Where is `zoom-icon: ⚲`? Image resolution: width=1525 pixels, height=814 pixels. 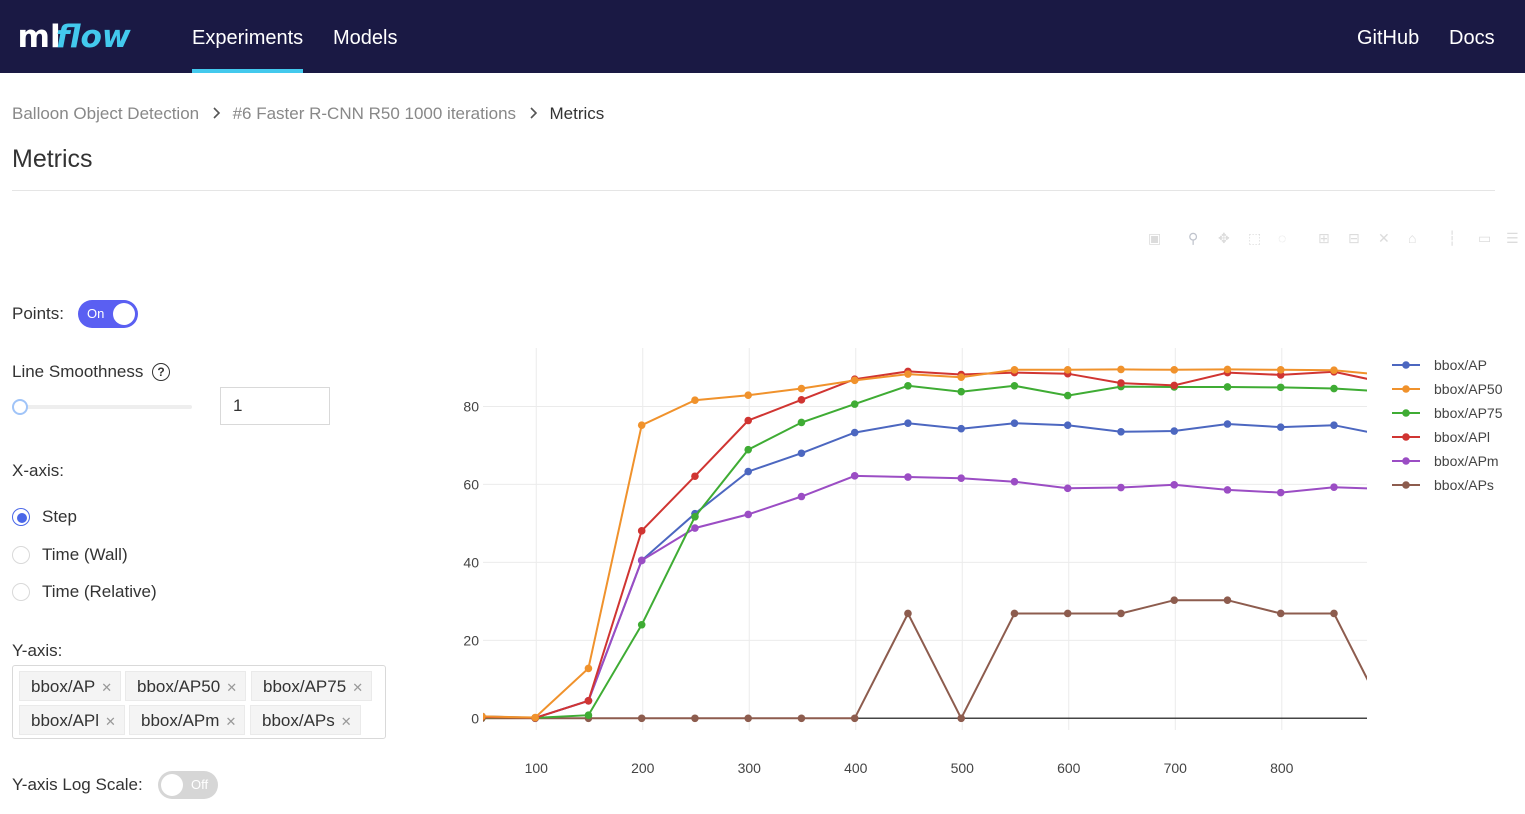 zoom-icon: ⚲ is located at coordinates (1193, 238).